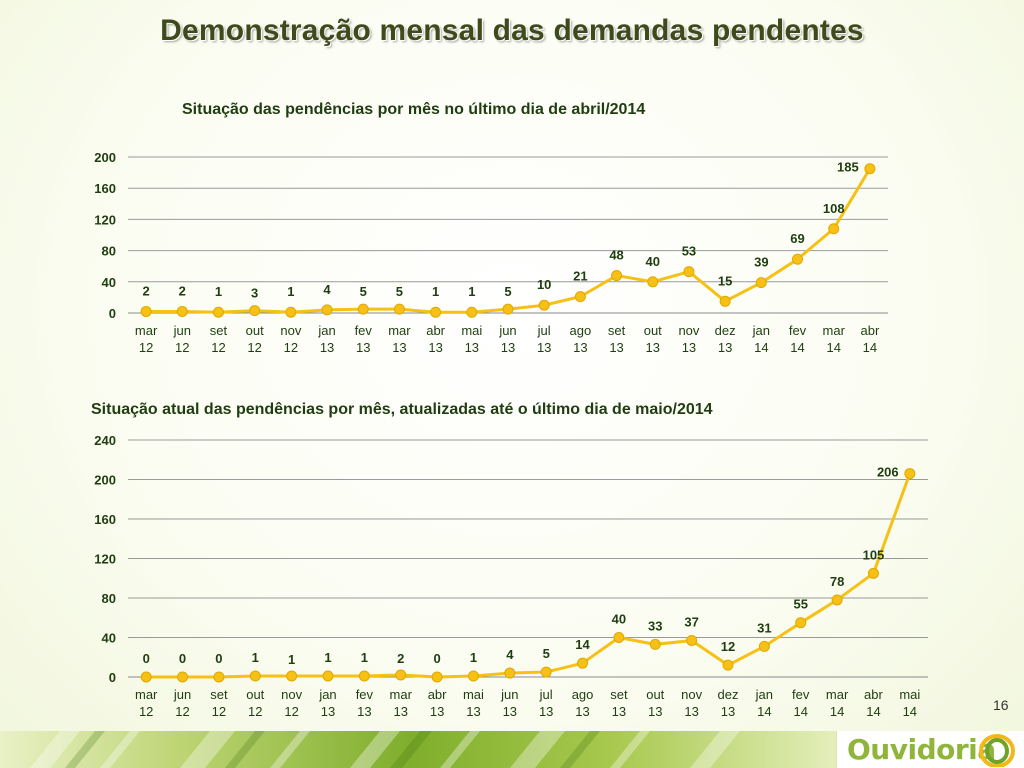 The width and height of the screenshot is (1024, 768). What do you see at coordinates (888, 472) in the screenshot?
I see `data-label: 206` at bounding box center [888, 472].